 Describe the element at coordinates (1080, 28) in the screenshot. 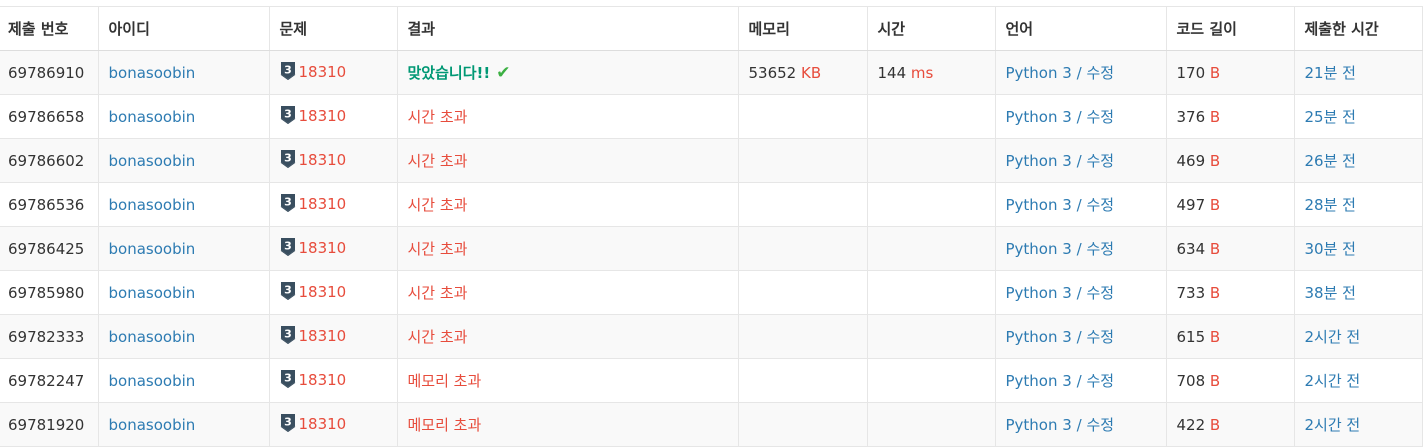

I see `header-language: 언어` at that location.